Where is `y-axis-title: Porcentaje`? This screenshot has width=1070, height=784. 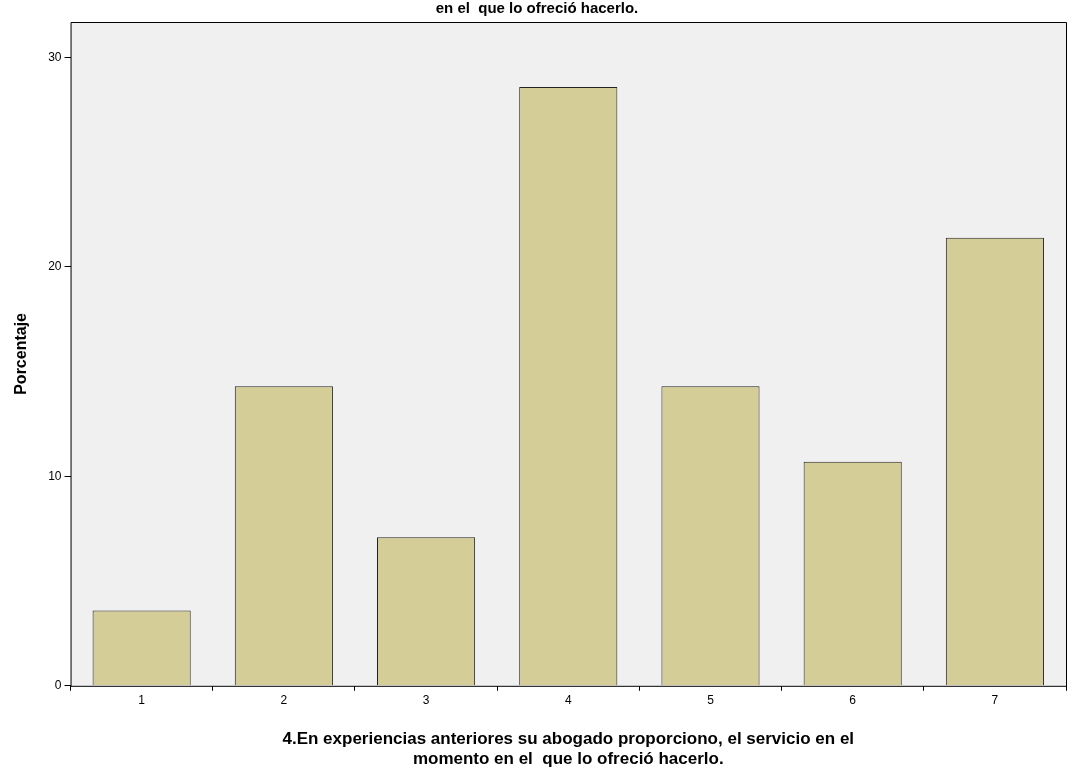 y-axis-title: Porcentaje is located at coordinates (21, 353).